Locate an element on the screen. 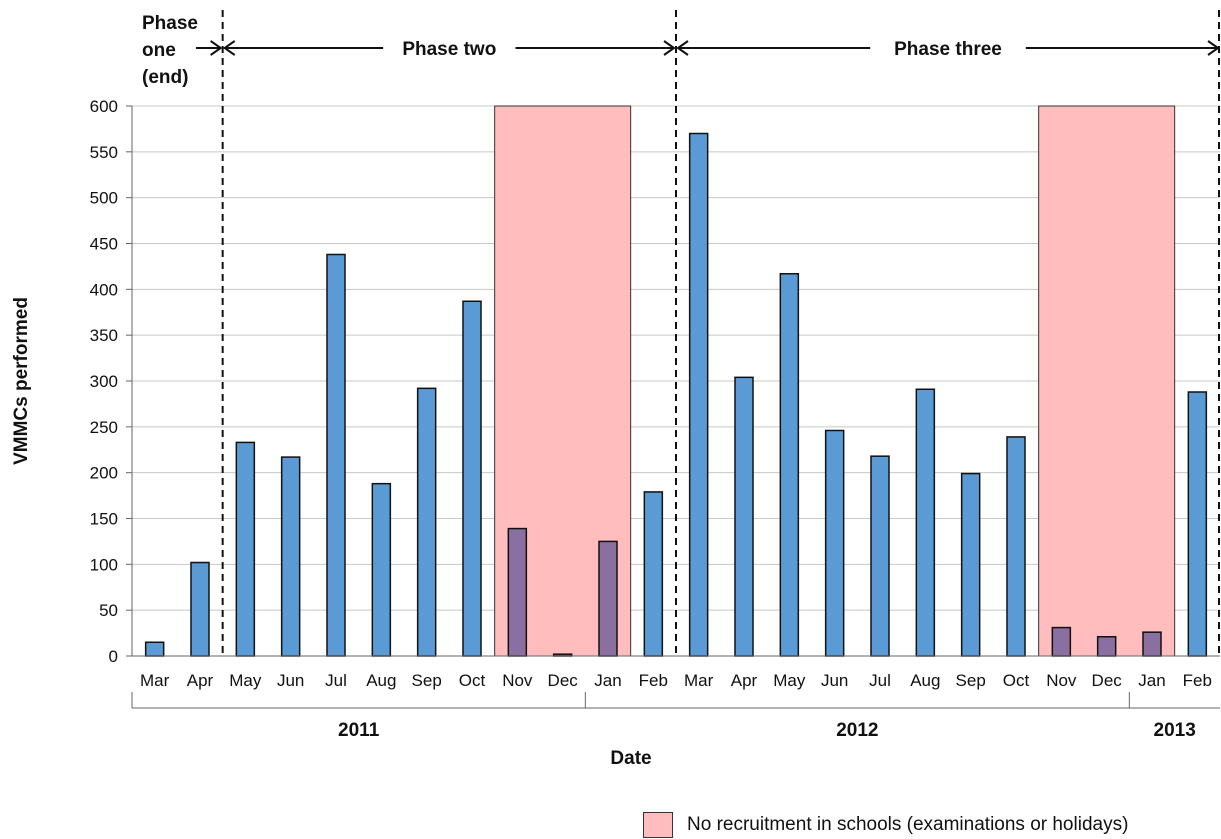 The image size is (1221, 839). y-tick-label: 200 is located at coordinates (104, 473).